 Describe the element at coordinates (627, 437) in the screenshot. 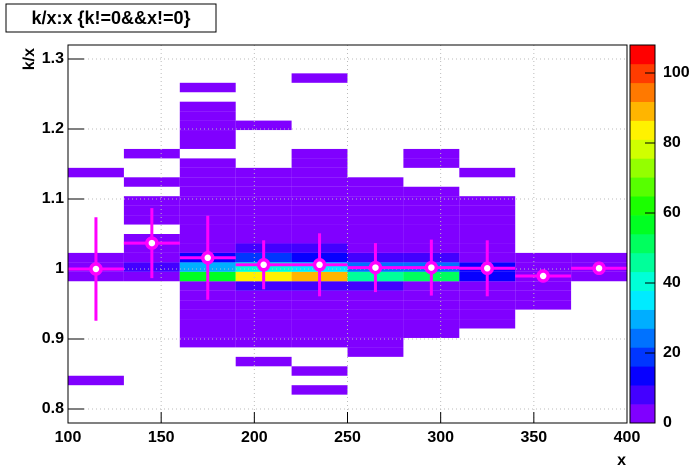

I see `x-tick-label: 400` at that location.